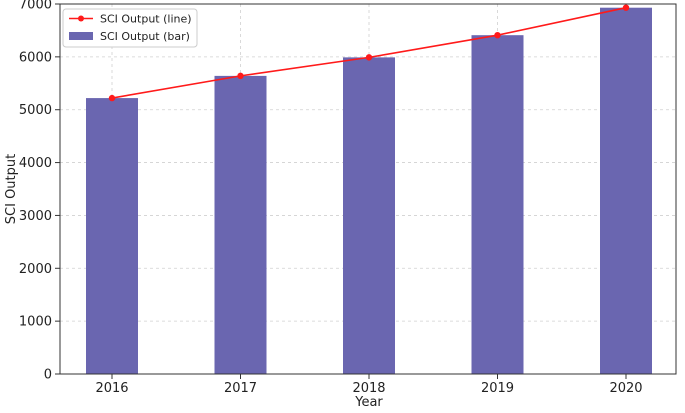  What do you see at coordinates (240, 388) in the screenshot?
I see `x-tick-label: 2017` at bounding box center [240, 388].